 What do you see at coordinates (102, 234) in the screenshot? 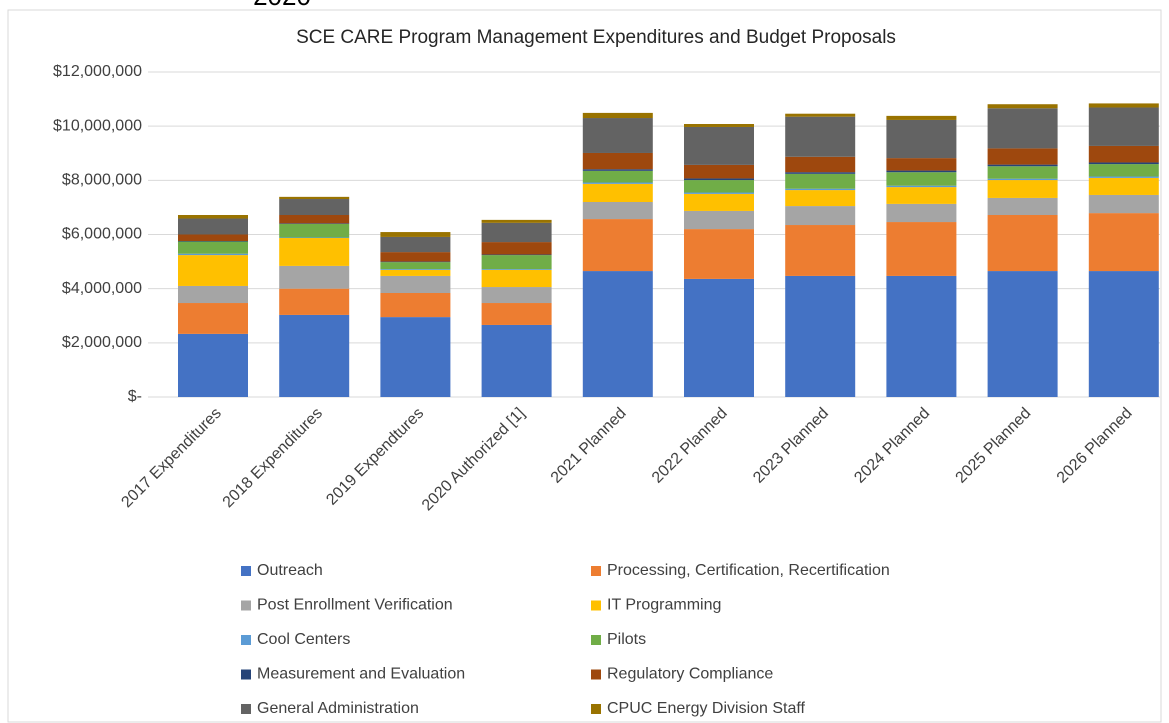
I see `y-tick-label: $6,000,000` at bounding box center [102, 234].